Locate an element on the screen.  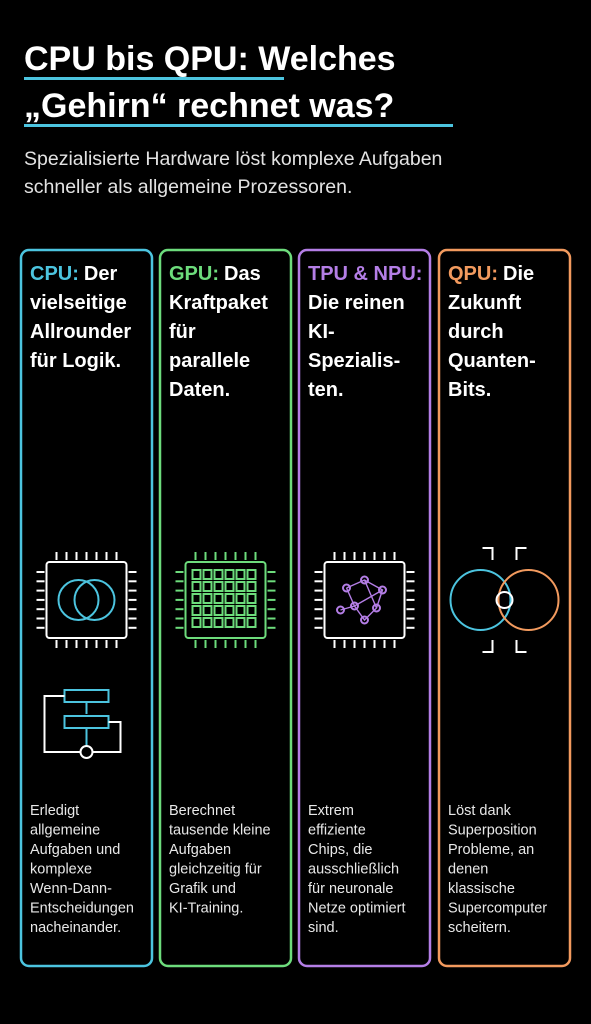
card-heading-line: Quanten- is located at coordinates (492, 361).